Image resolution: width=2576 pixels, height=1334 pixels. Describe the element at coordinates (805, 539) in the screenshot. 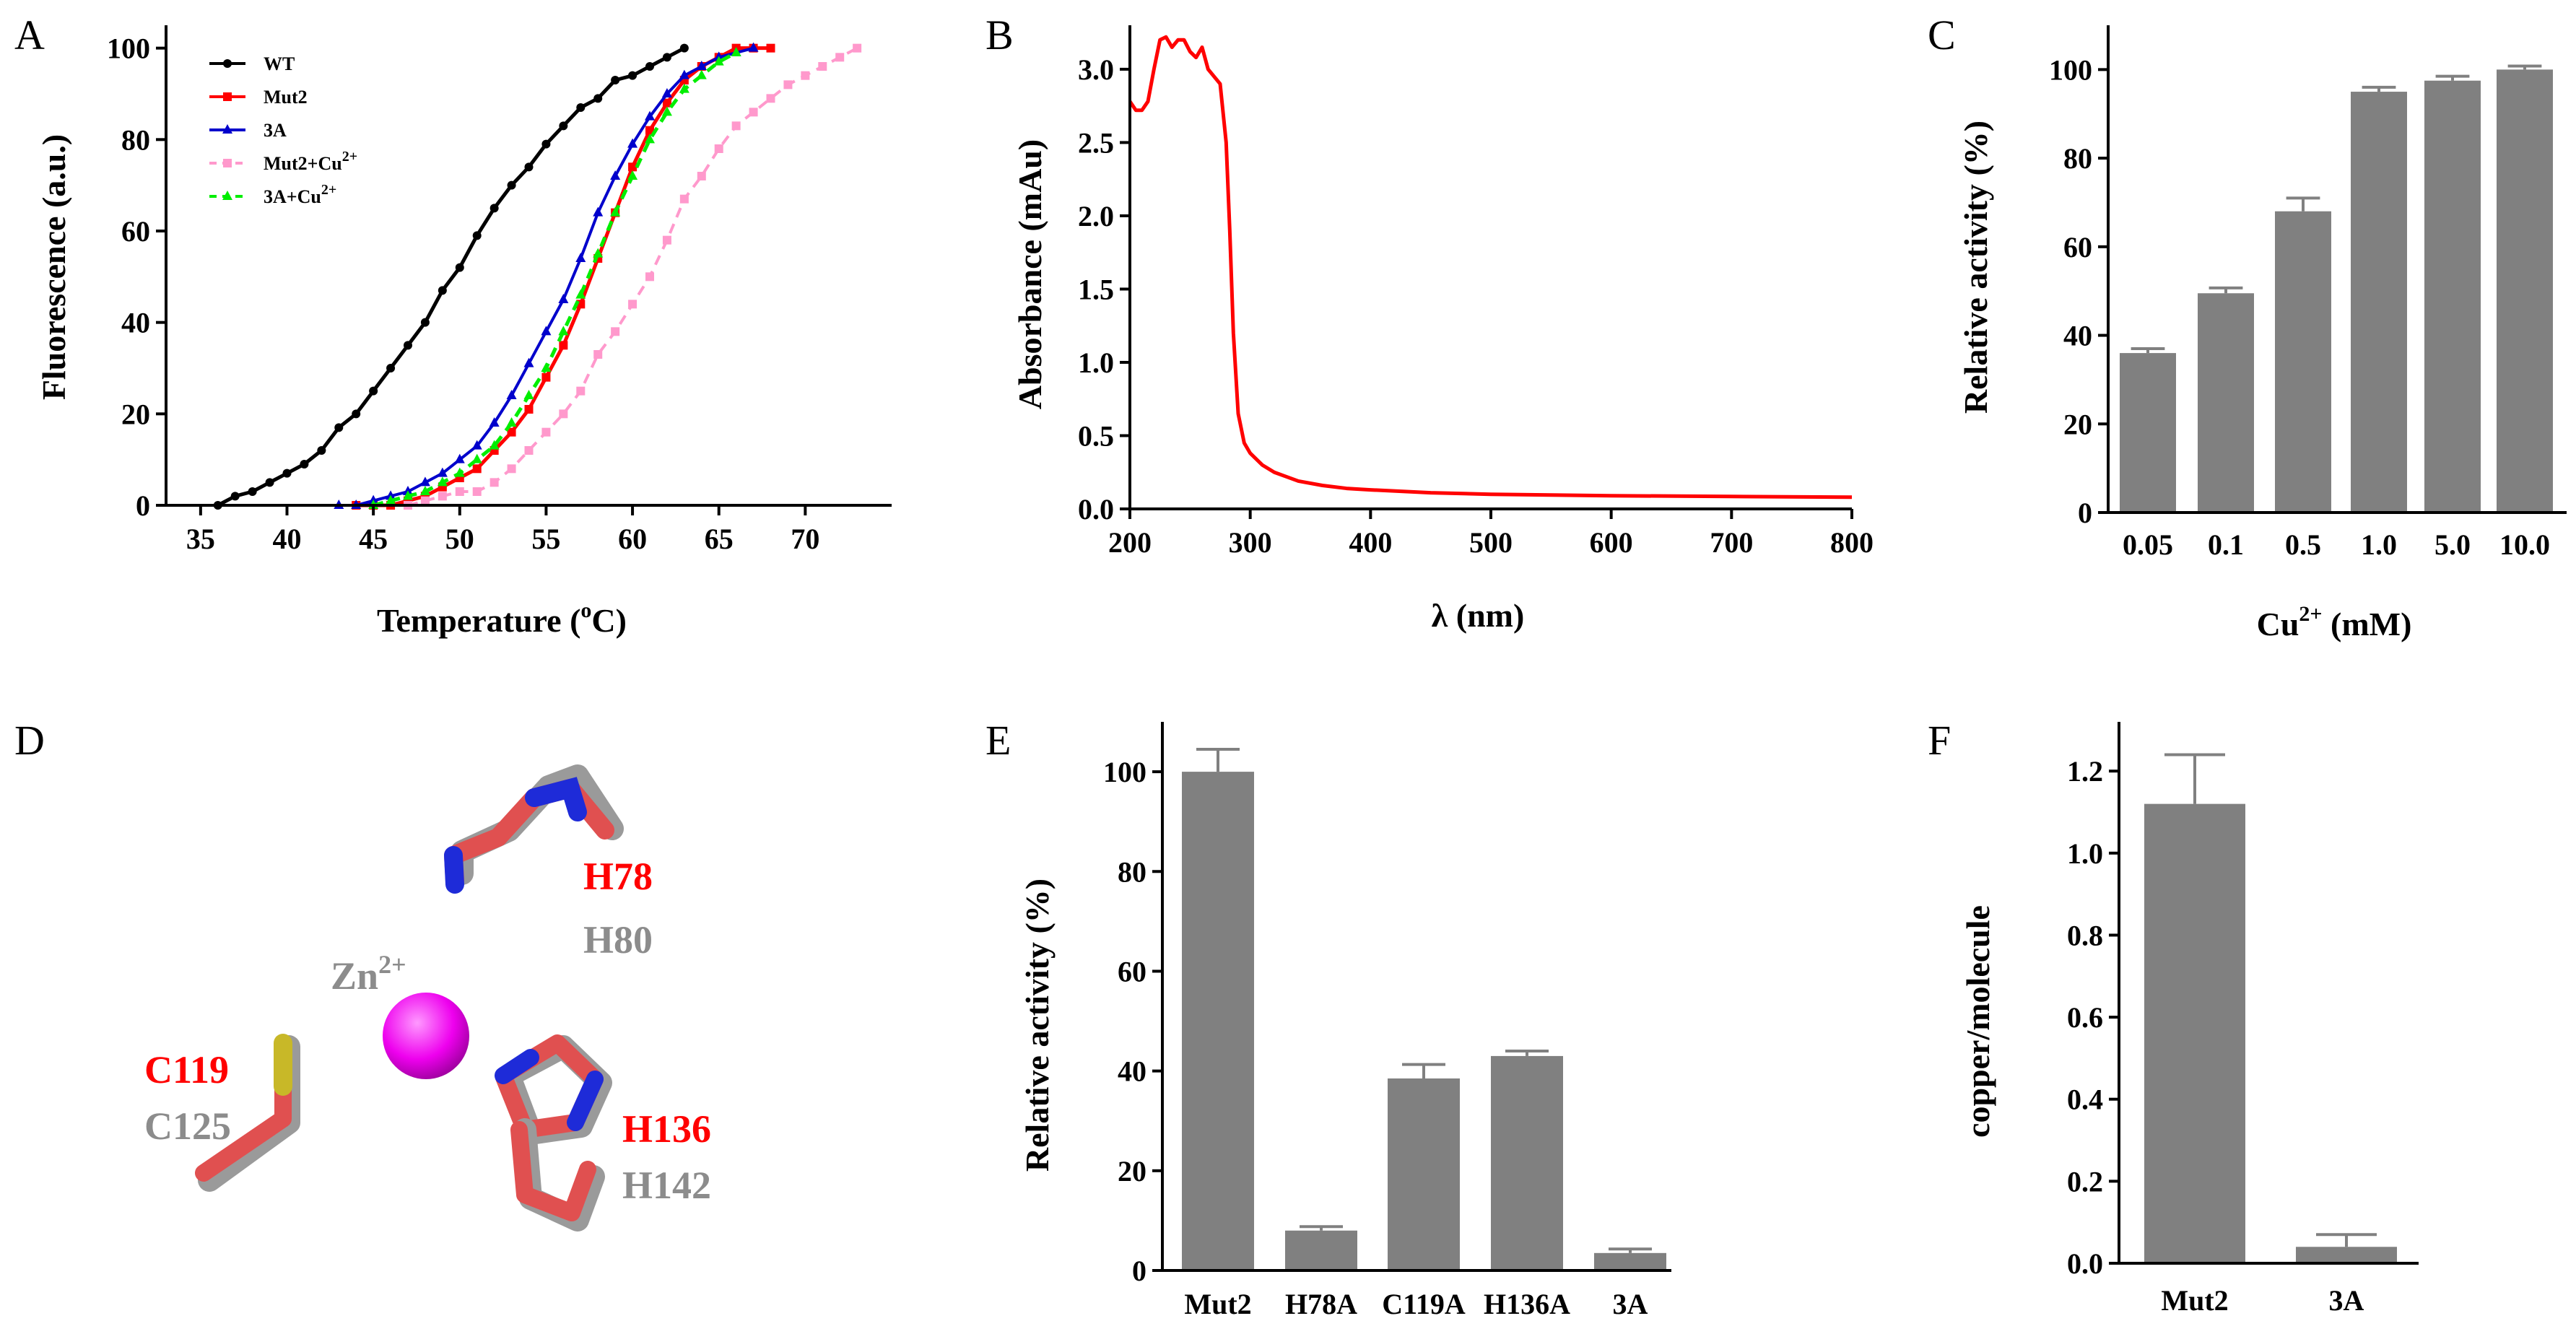

I see `chart-a-x-tick-label: 70` at that location.